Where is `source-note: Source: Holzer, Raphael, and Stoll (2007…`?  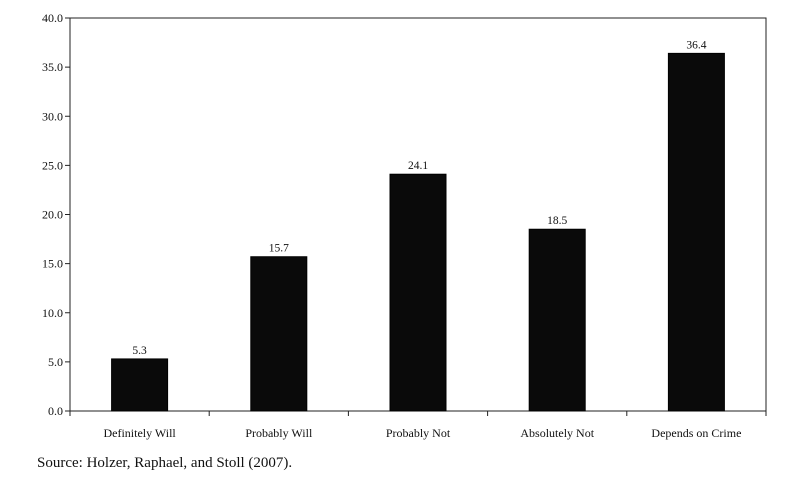 source-note: Source: Holzer, Raphael, and Stoll (2007… is located at coordinates (165, 463).